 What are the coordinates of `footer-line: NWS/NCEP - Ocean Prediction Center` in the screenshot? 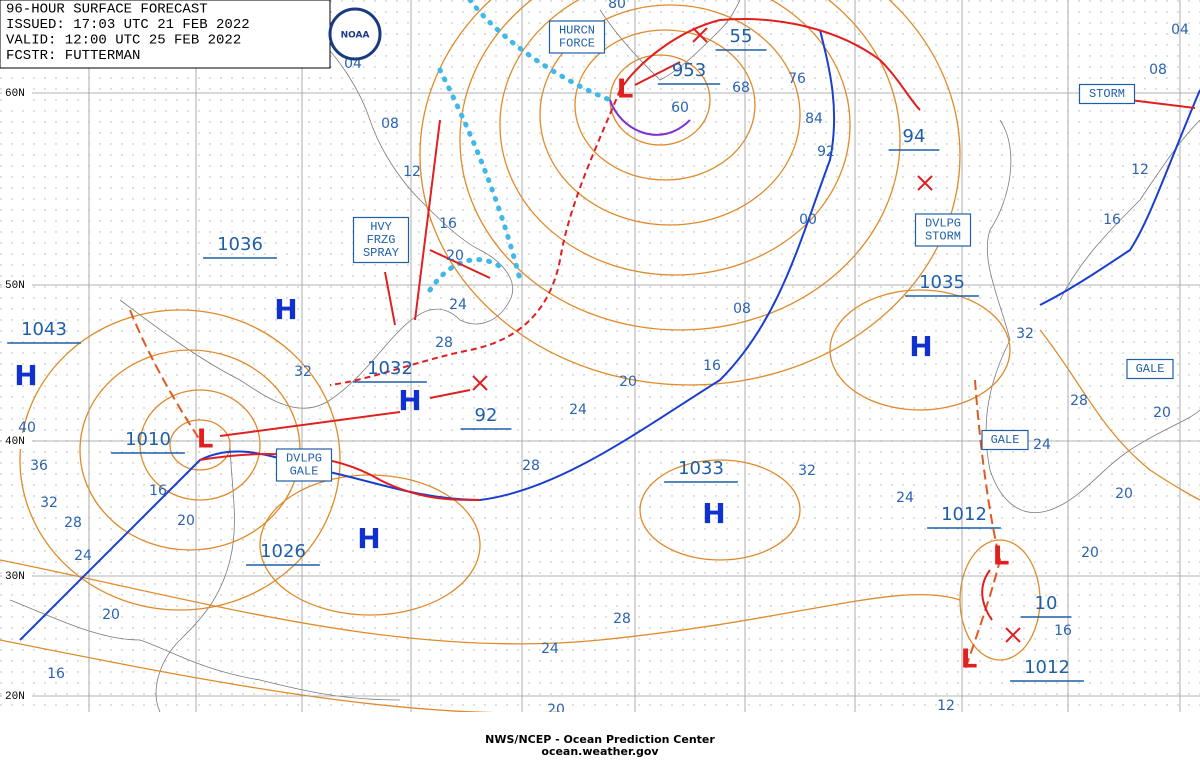 It's located at (600, 739).